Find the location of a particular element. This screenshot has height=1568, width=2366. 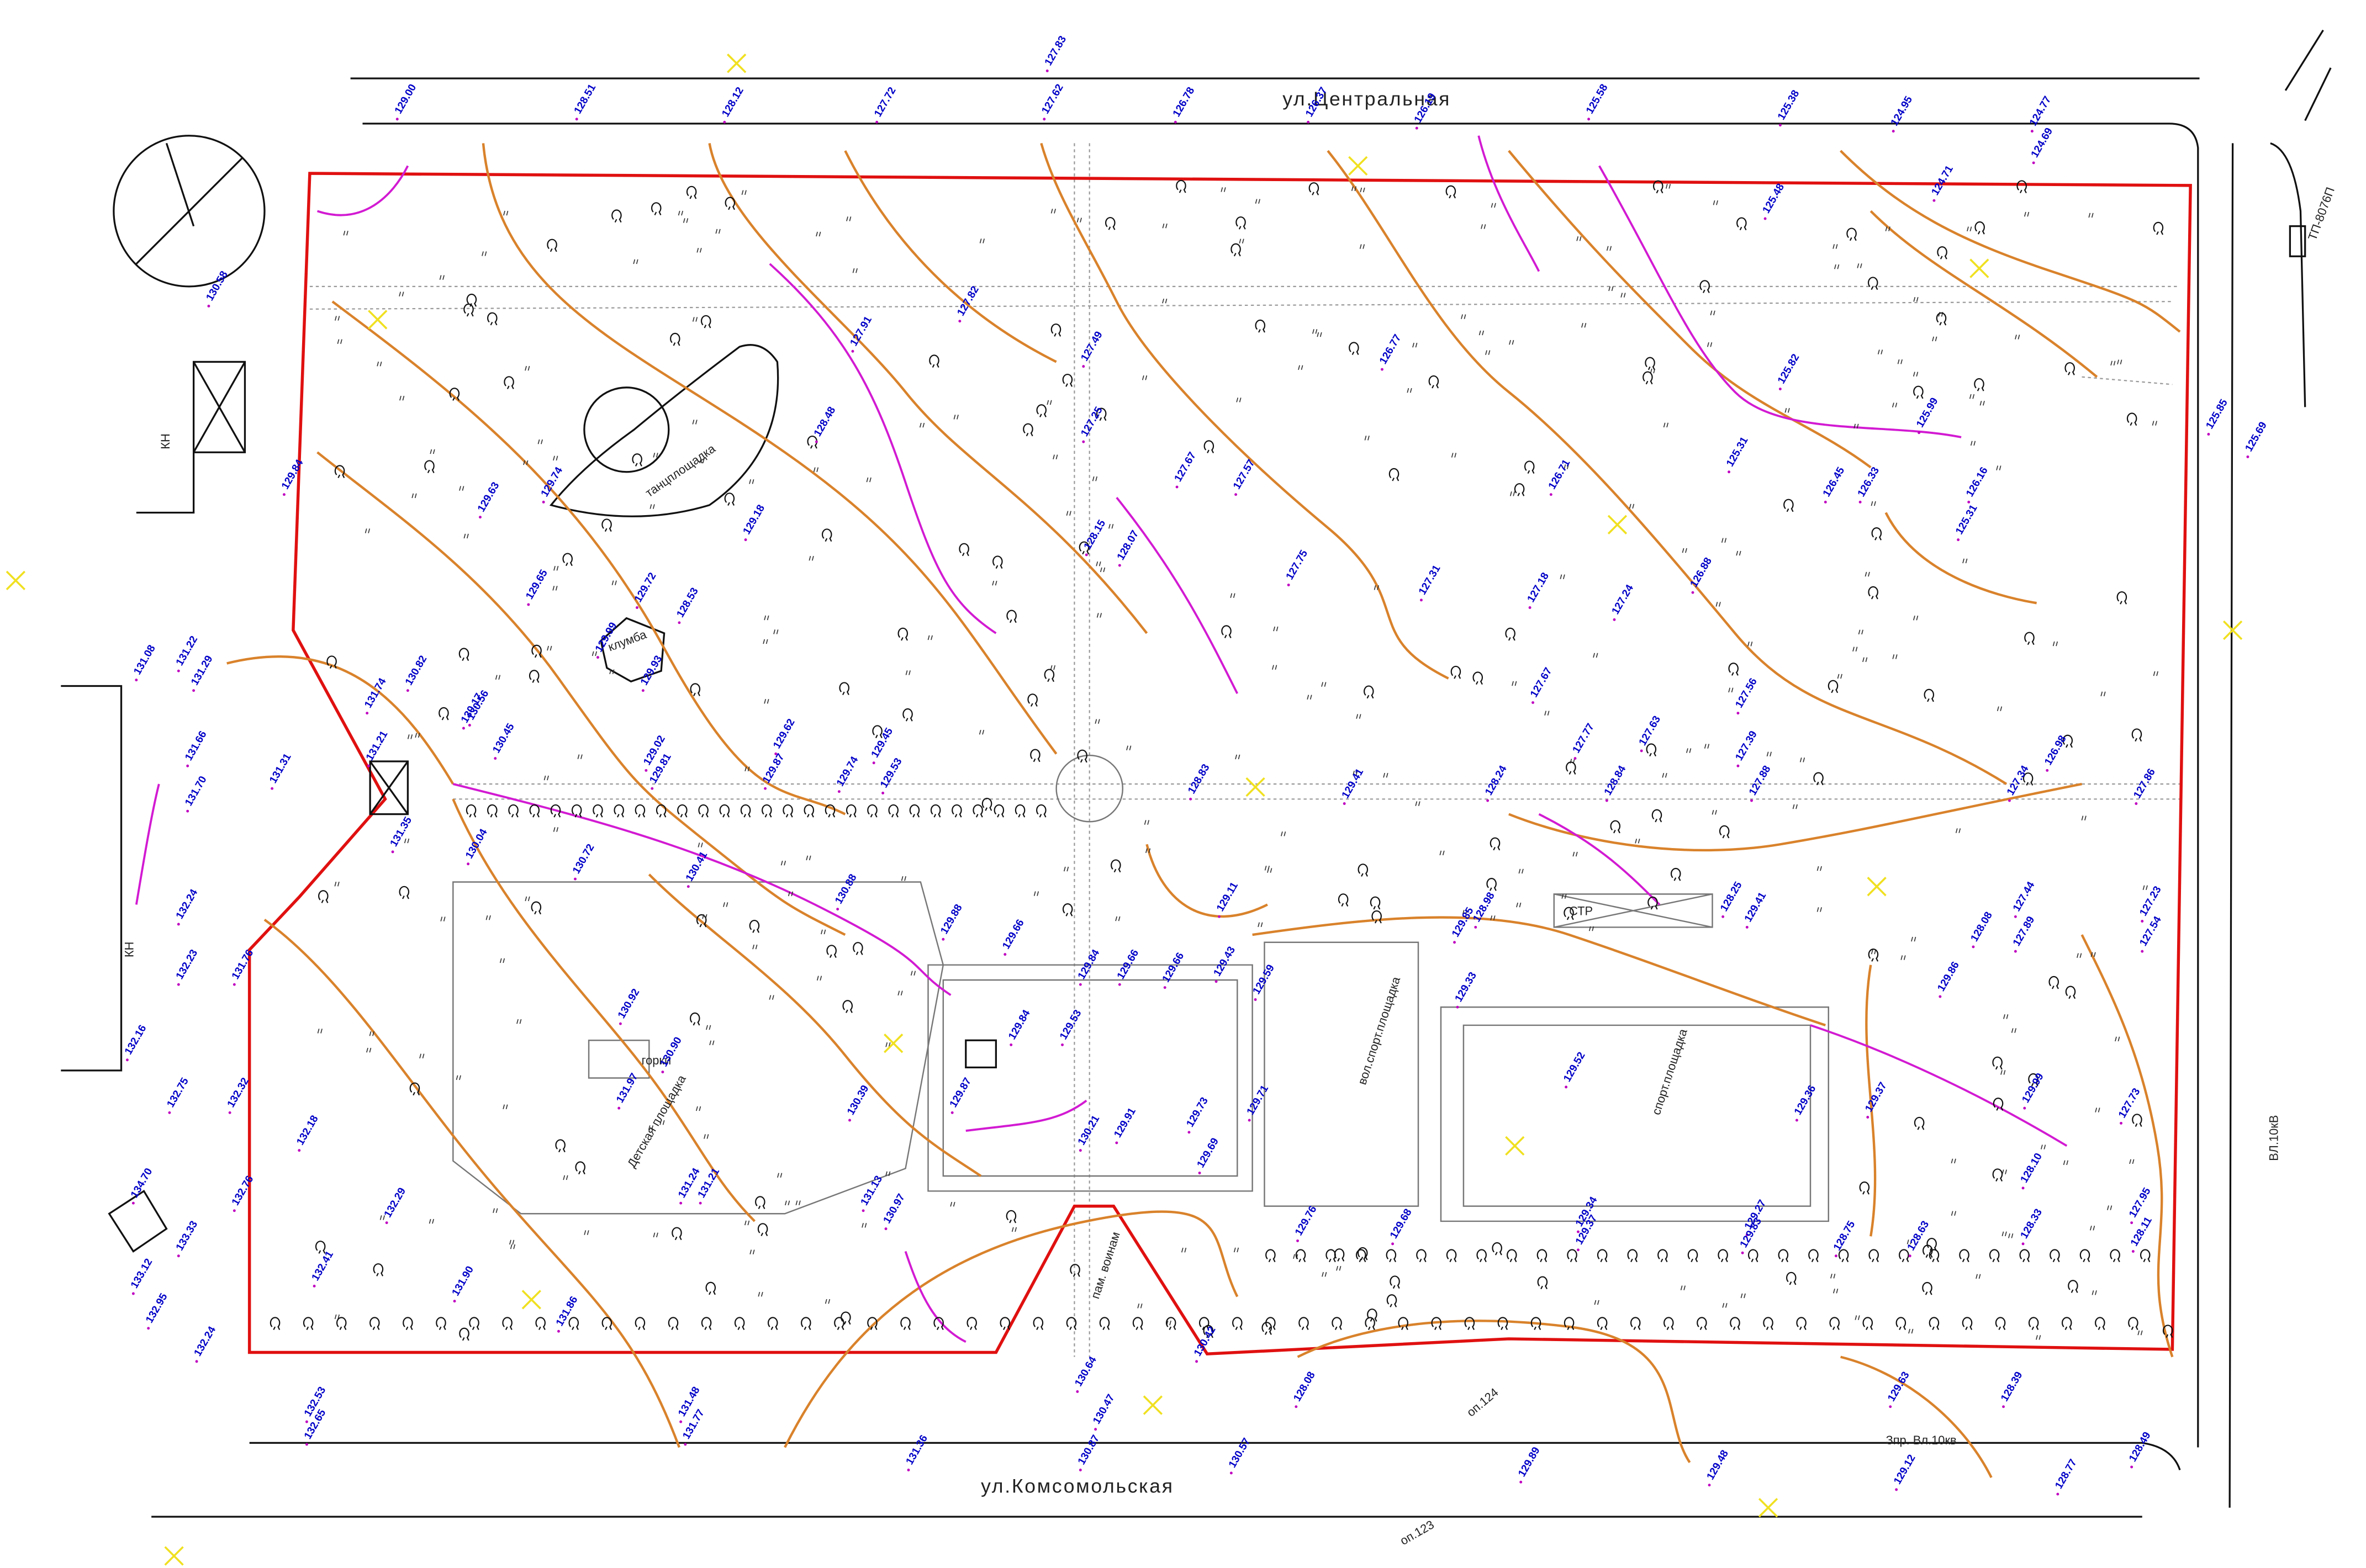

elevation-label: 127.34 is located at coordinates (2018, 781).